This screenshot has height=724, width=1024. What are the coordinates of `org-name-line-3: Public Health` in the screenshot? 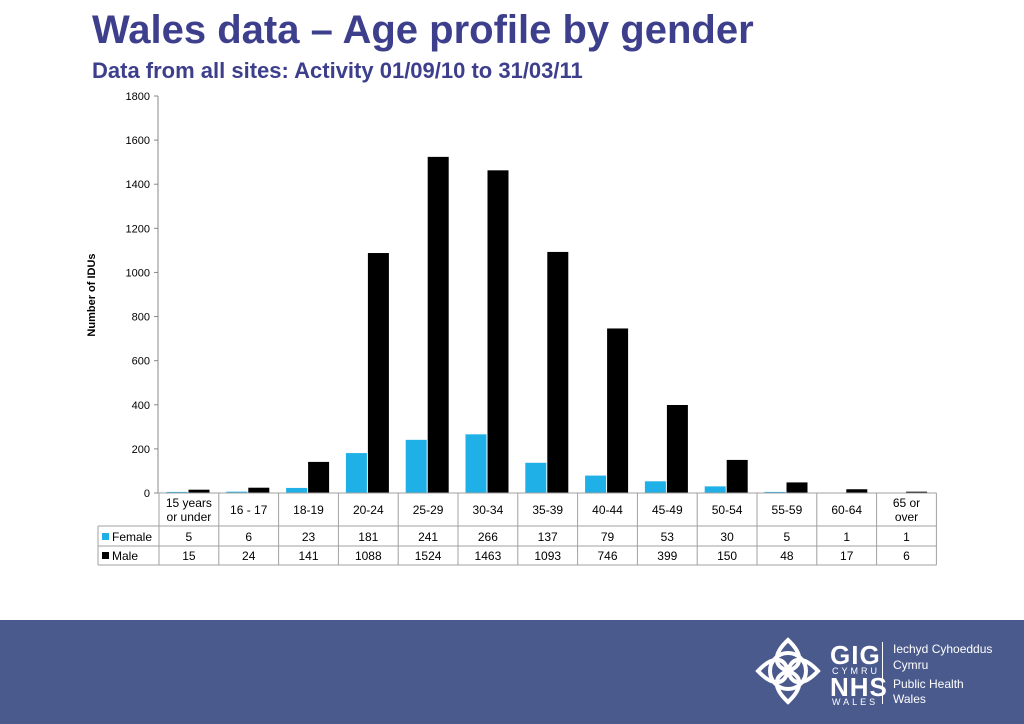 It's located at (928, 684).